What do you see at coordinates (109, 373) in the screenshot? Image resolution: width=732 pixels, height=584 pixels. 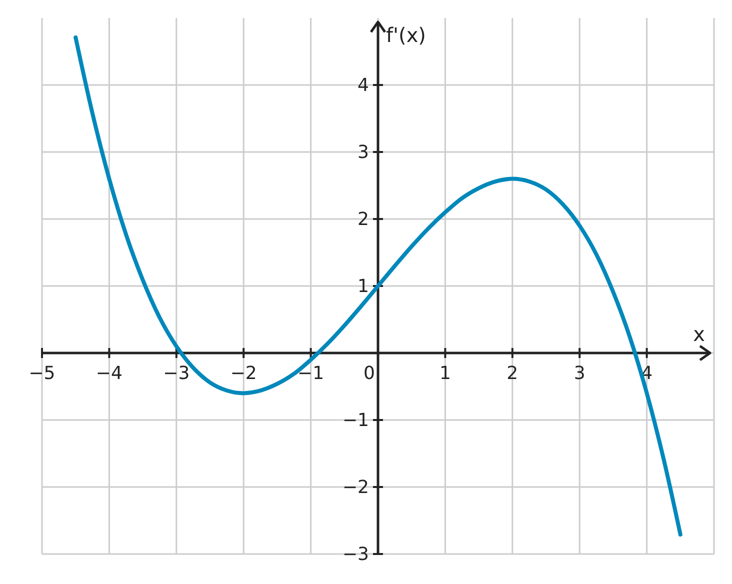 I see `x-tick-label: −4` at bounding box center [109, 373].